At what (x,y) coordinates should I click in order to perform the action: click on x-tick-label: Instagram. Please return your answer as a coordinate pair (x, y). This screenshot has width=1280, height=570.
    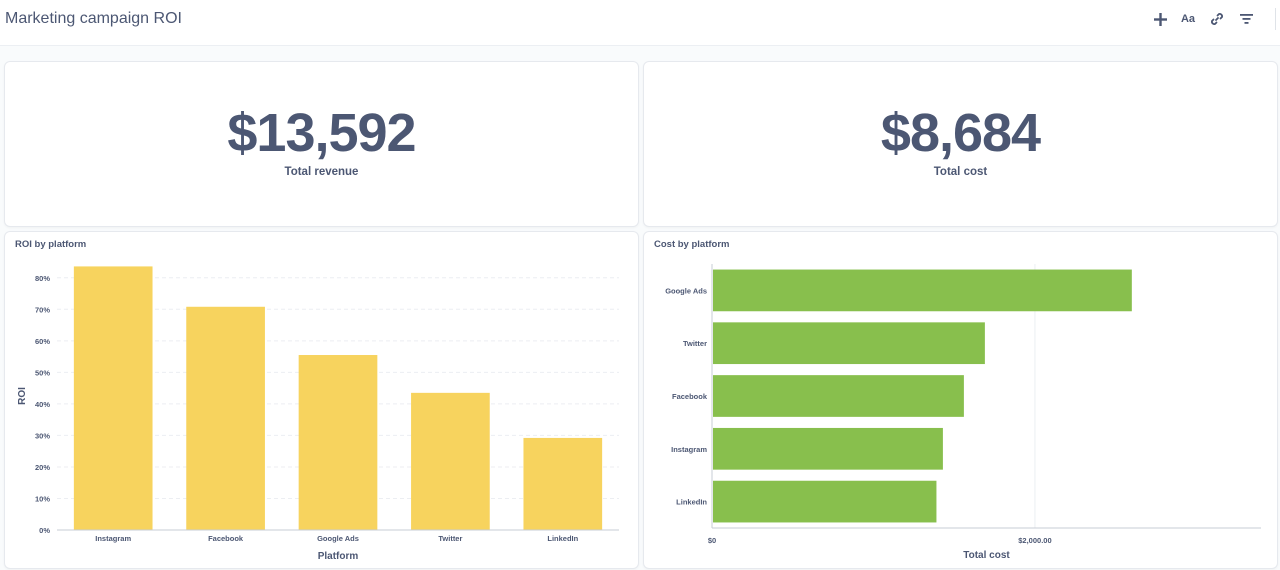
    Looking at the image, I should click on (113, 538).